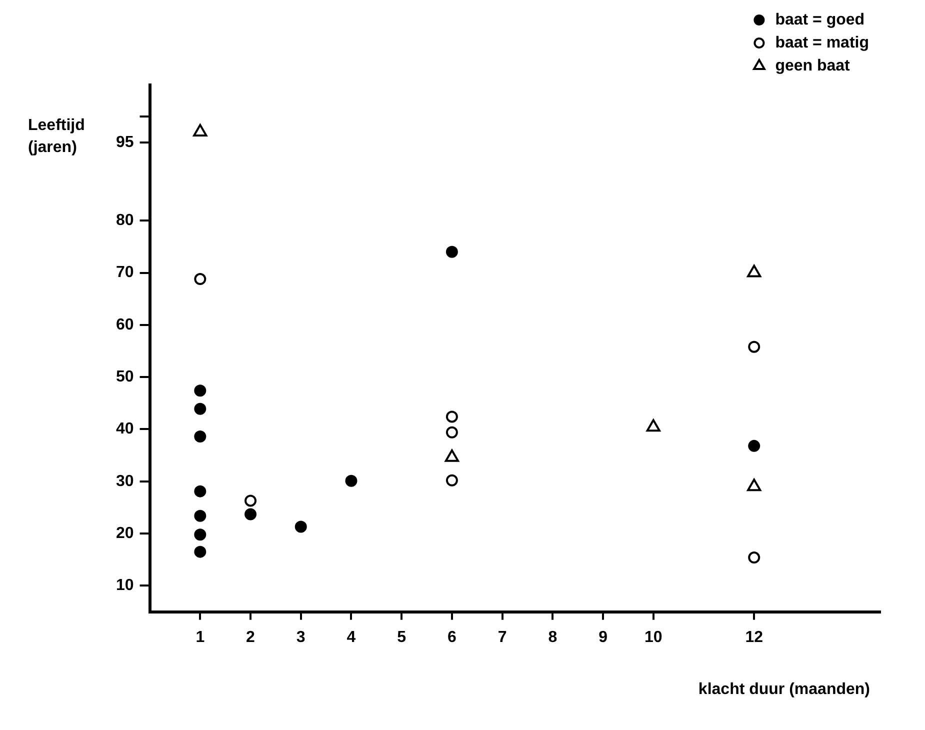 The image size is (925, 730). What do you see at coordinates (502, 637) in the screenshot?
I see `x-tick-label: 7` at bounding box center [502, 637].